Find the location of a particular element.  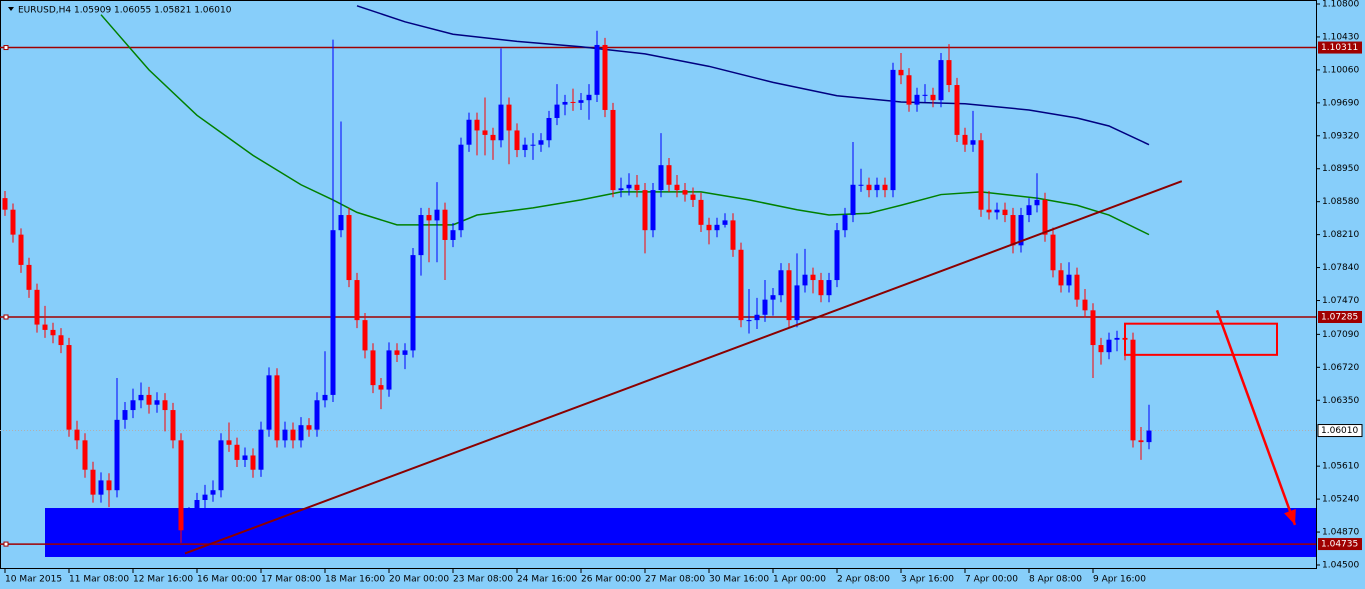

current-price-label: 1.06010 is located at coordinates (1339, 431).